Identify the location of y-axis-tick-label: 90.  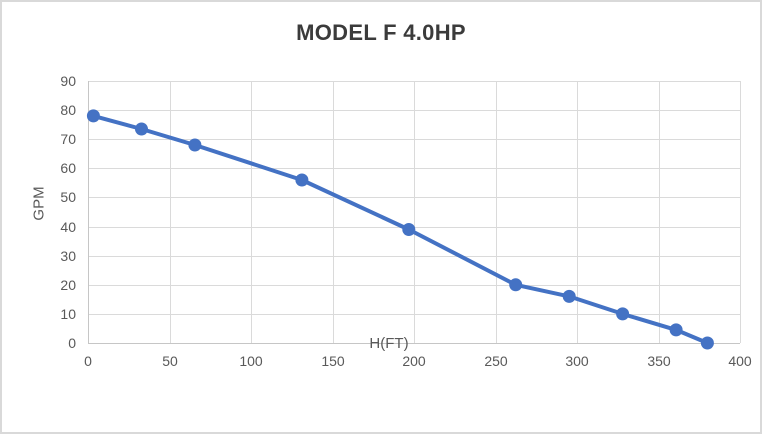
(68, 81).